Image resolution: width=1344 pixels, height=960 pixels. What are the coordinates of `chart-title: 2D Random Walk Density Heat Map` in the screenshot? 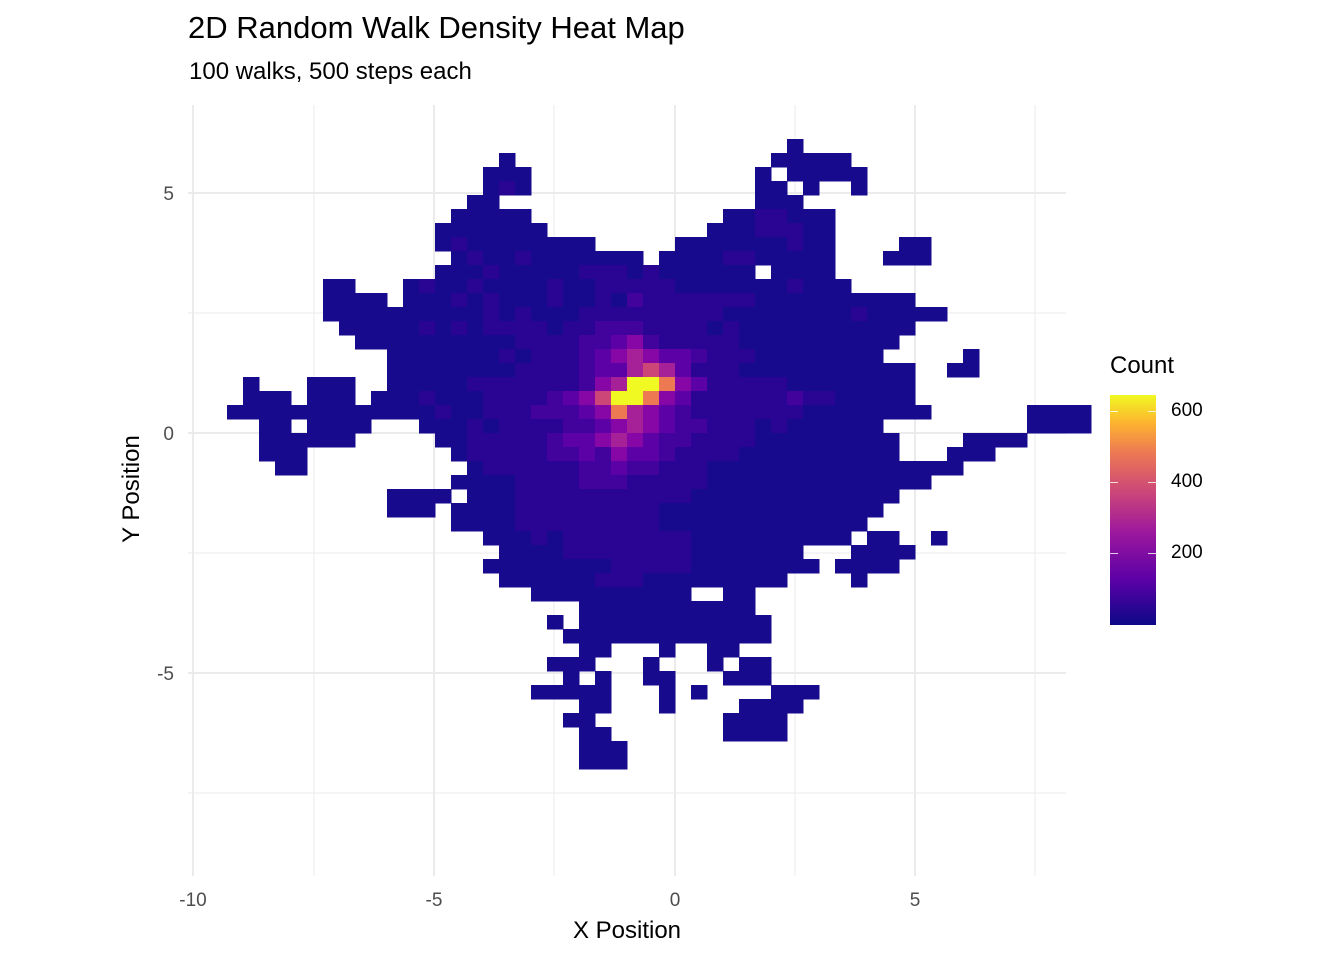 It's located at (436, 27).